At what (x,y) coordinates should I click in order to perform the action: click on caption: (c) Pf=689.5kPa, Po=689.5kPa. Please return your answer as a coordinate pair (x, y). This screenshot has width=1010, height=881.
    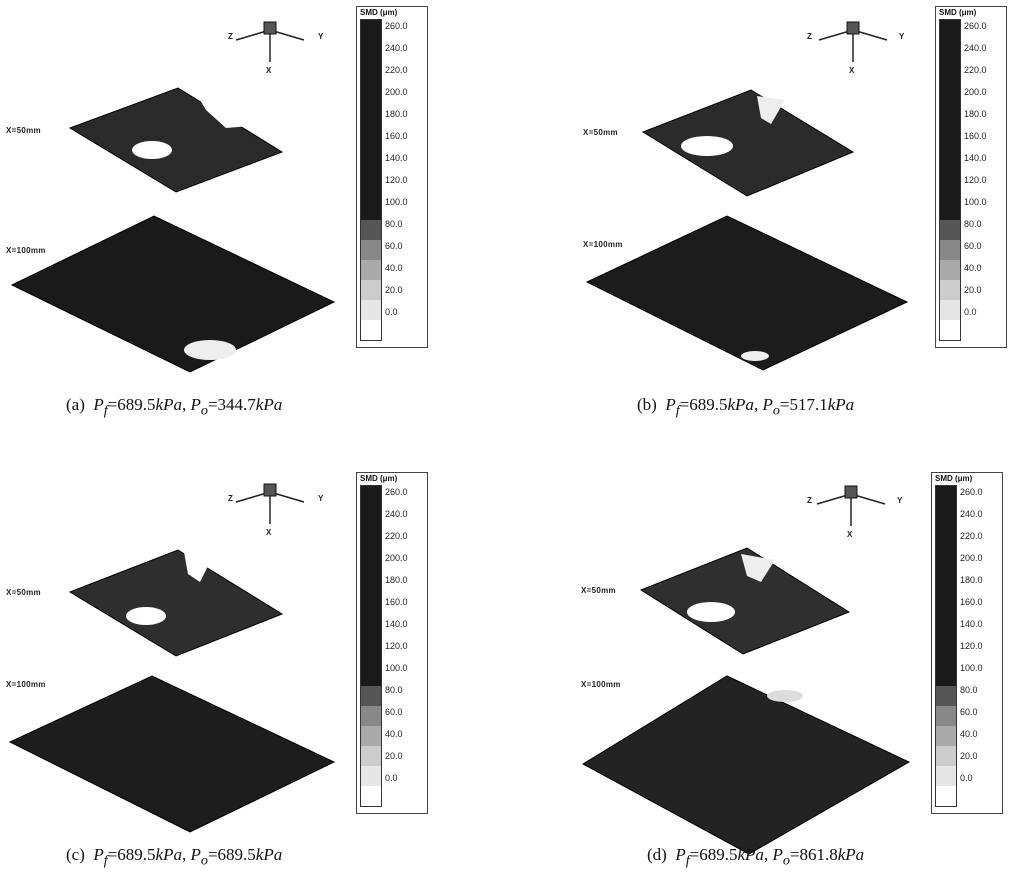
    Looking at the image, I should click on (174, 857).